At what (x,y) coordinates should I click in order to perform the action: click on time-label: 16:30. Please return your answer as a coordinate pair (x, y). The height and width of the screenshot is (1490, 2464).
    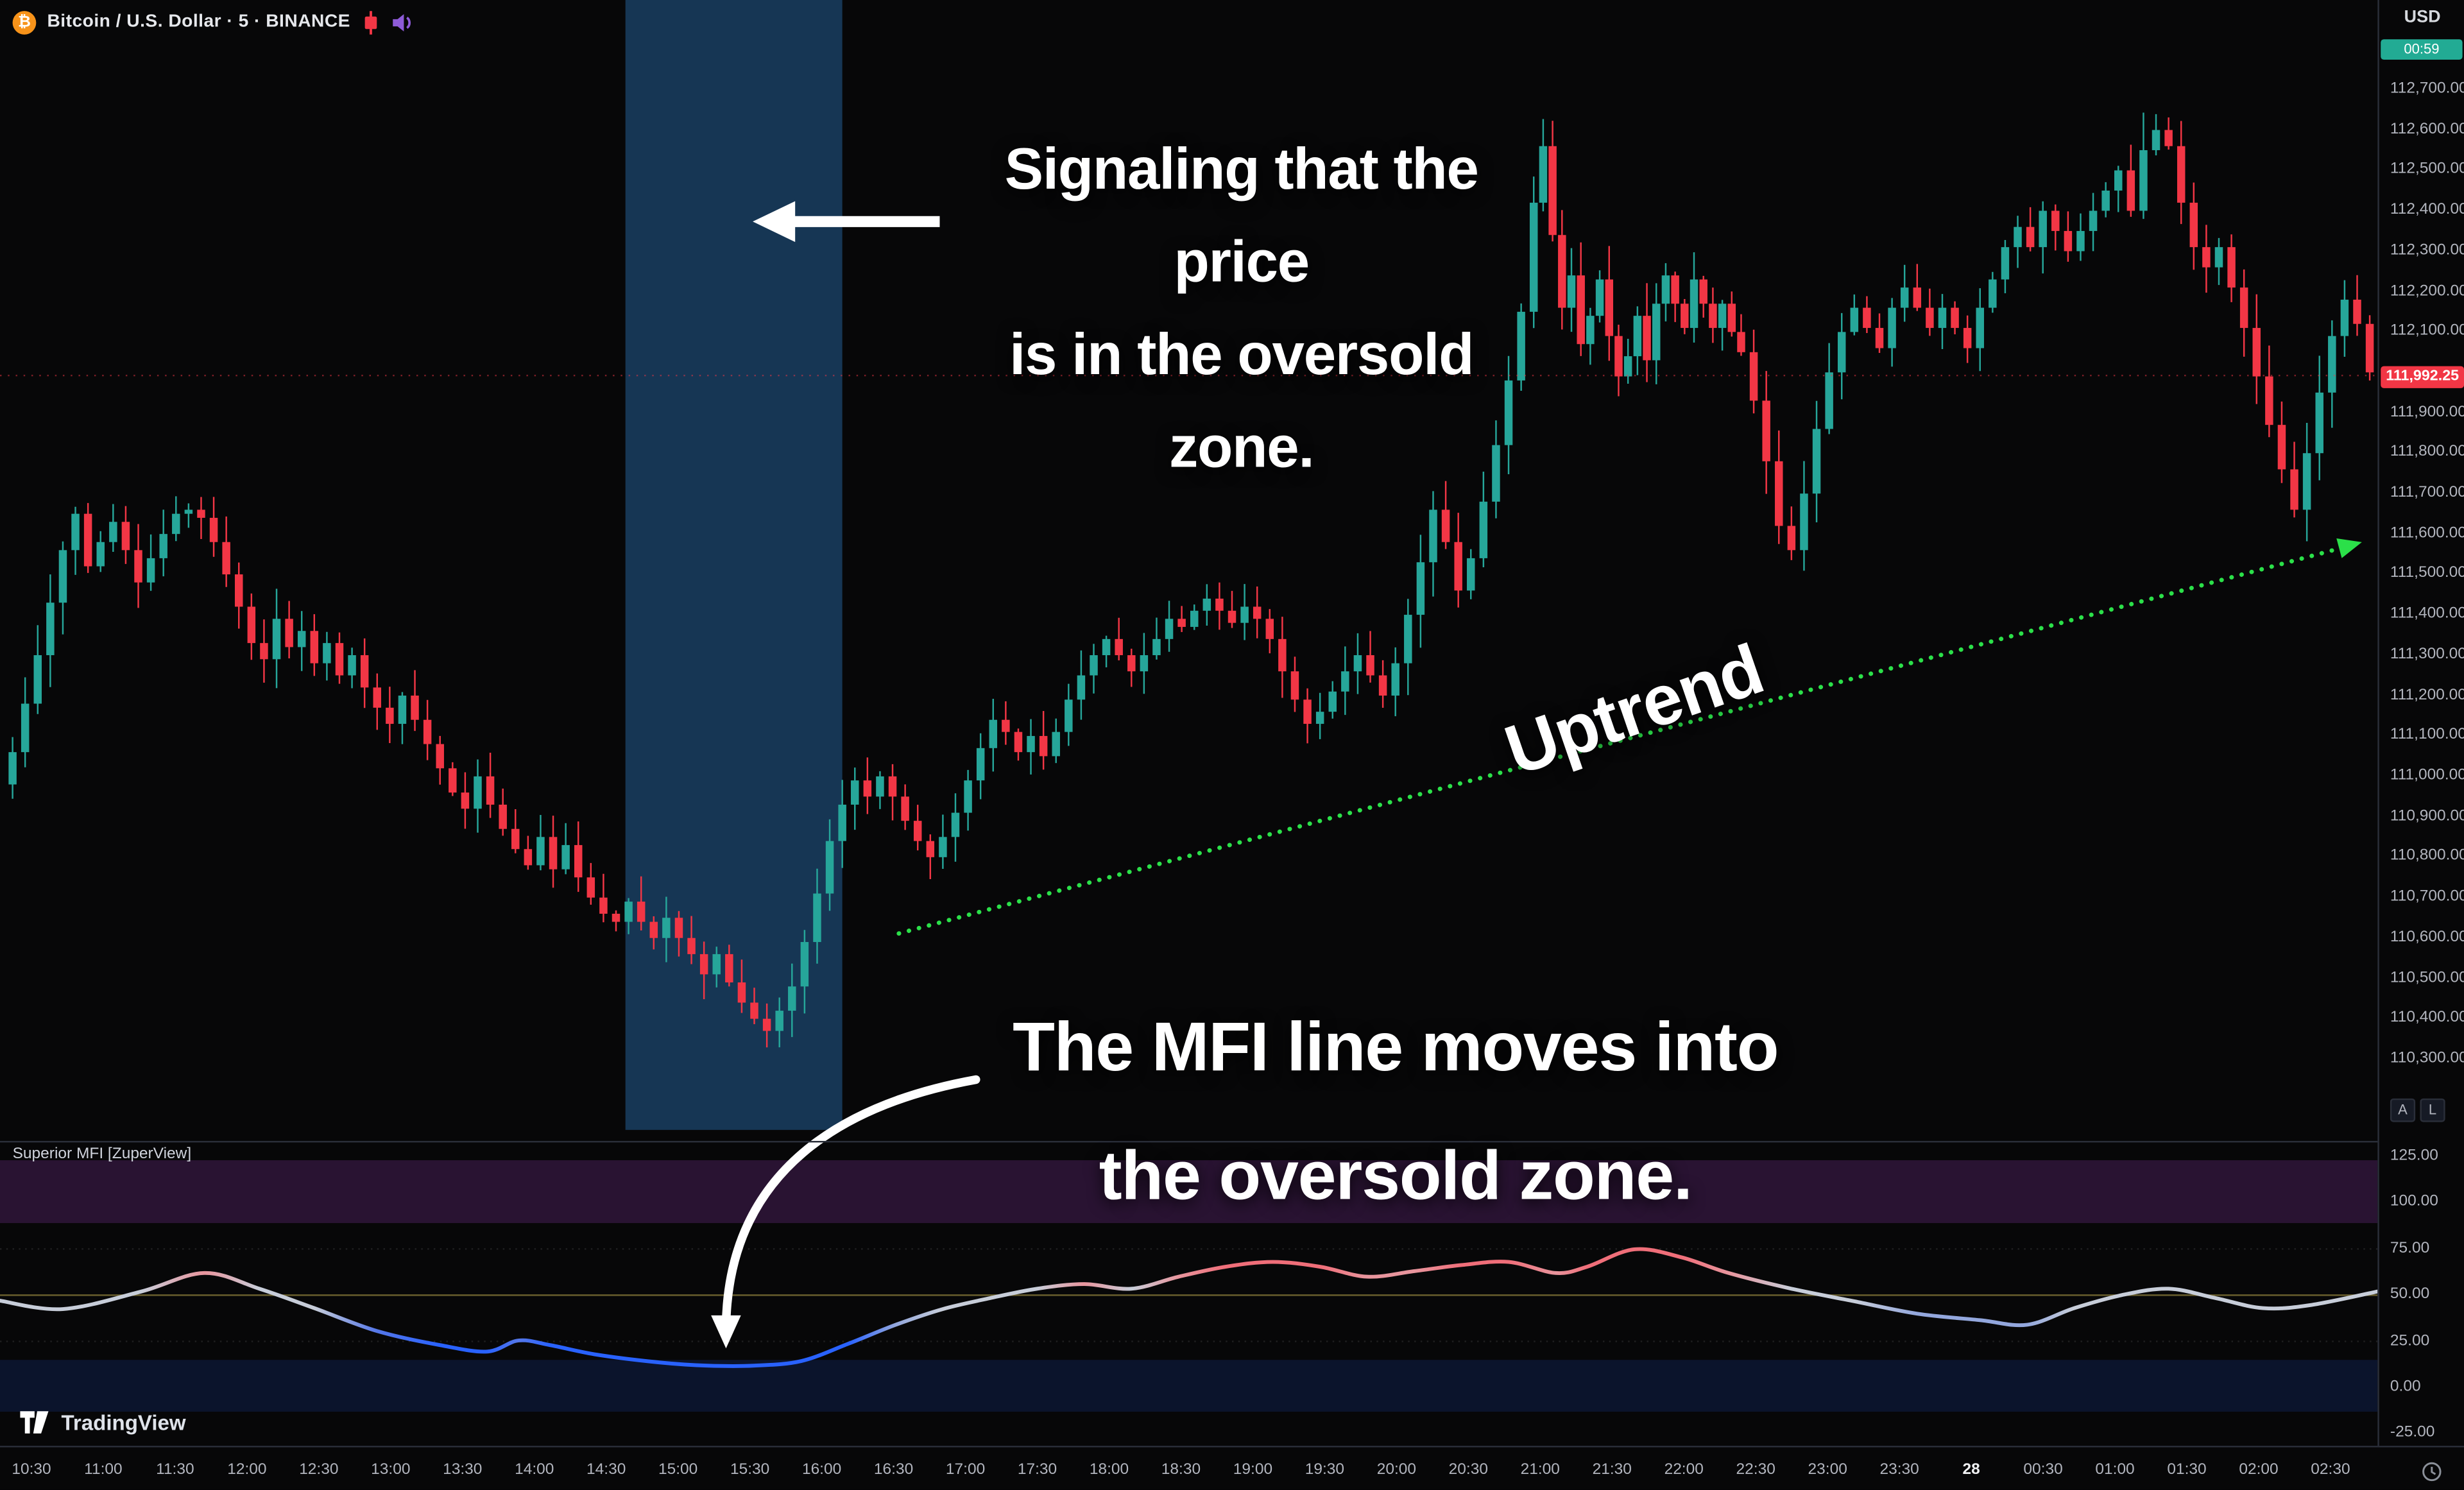
    Looking at the image, I should click on (894, 1470).